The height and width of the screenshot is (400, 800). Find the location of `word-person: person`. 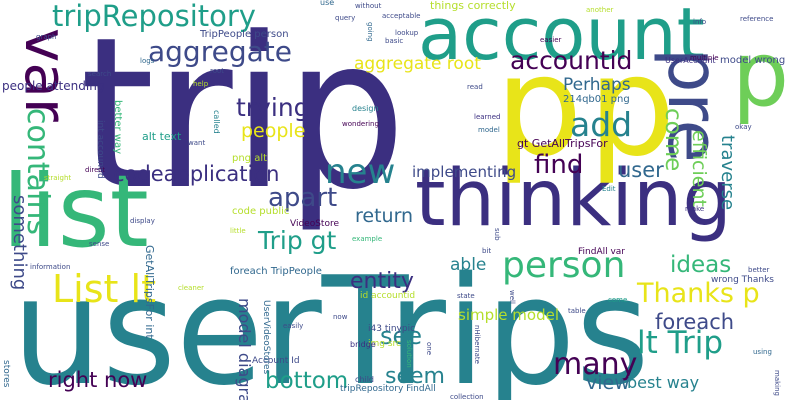

word-person: person is located at coordinates (564, 265).